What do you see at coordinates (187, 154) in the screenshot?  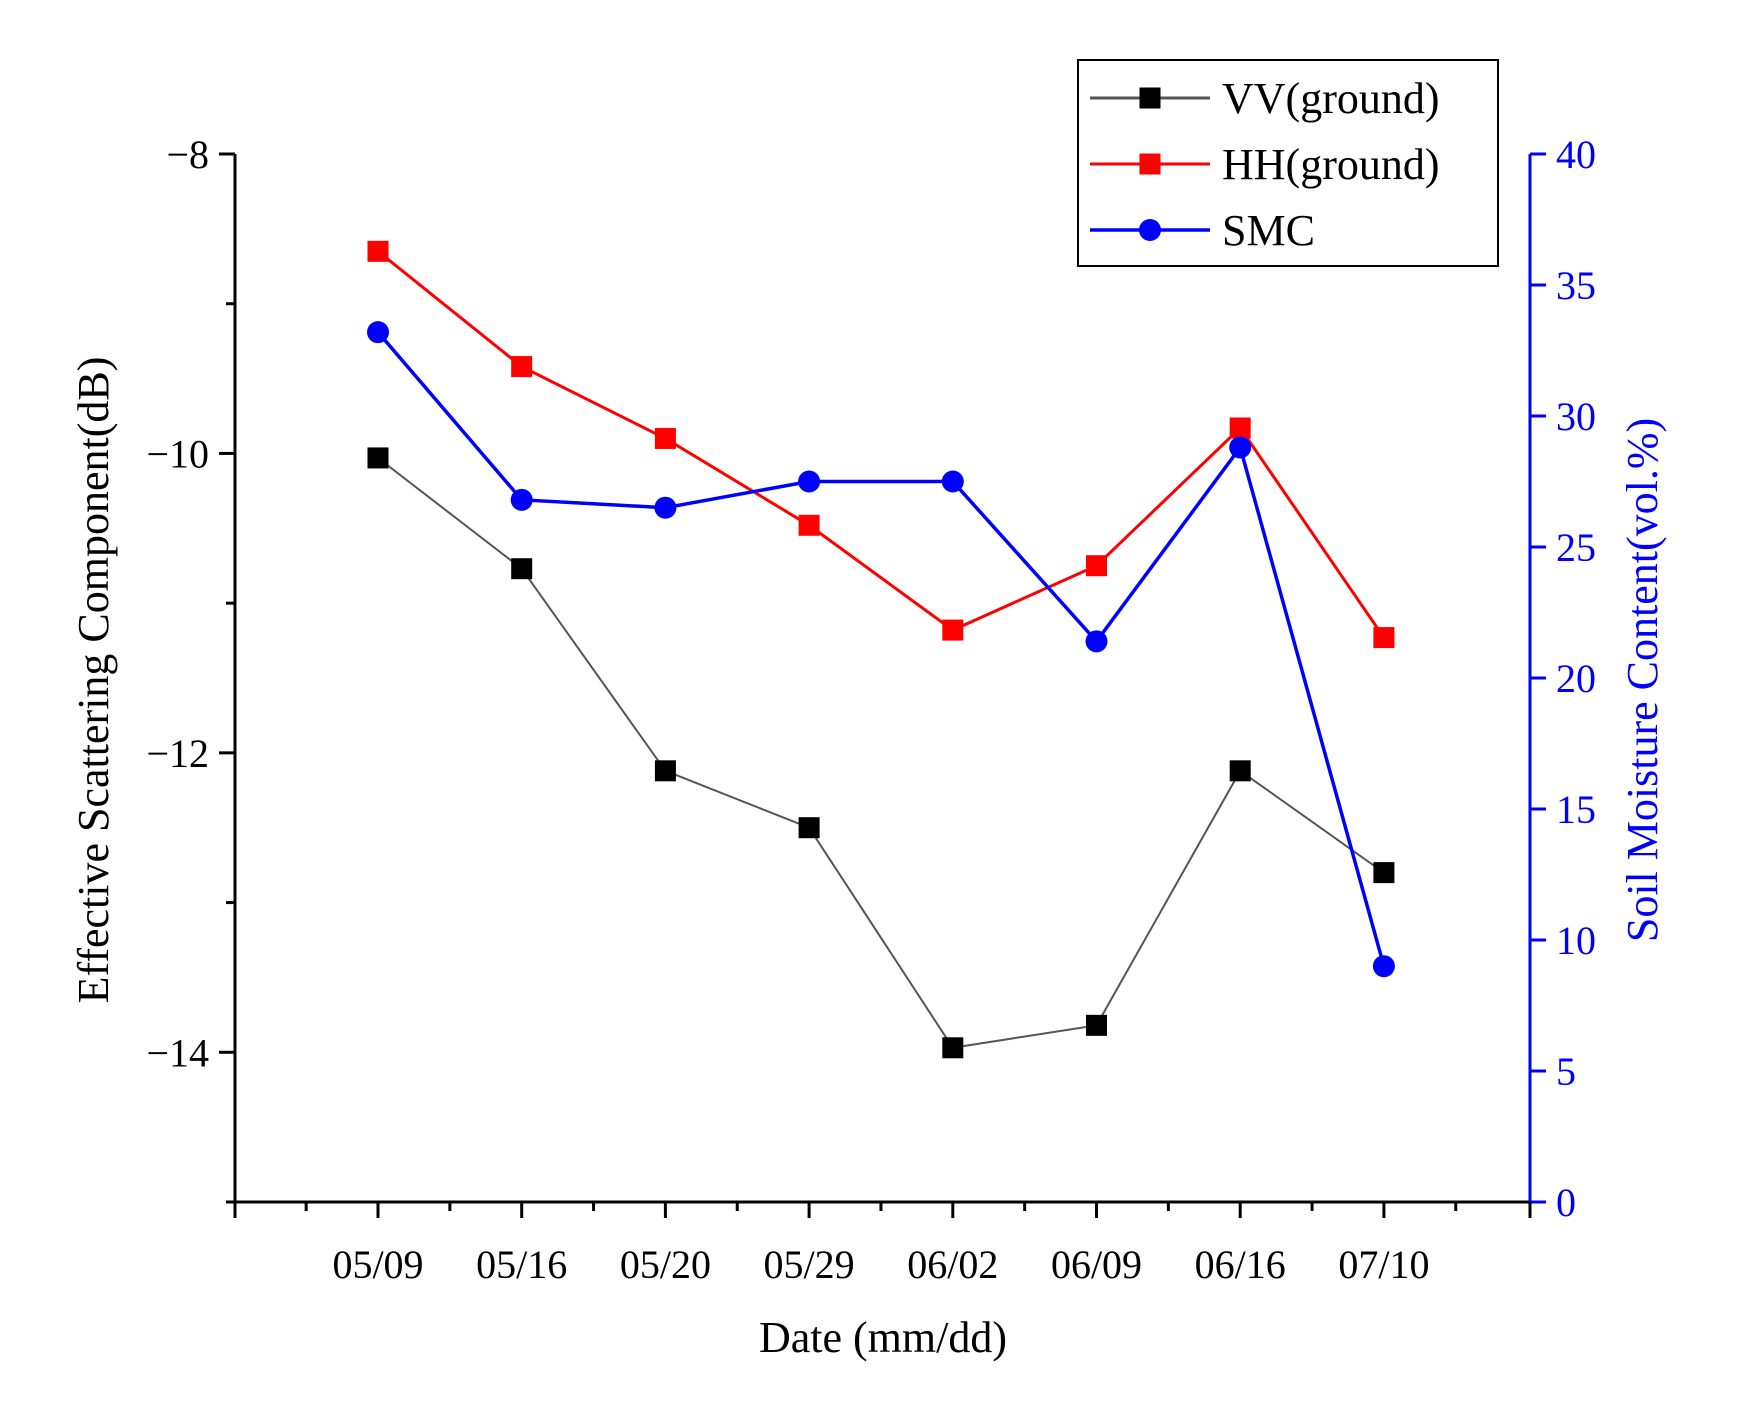 I see `y-tick-label: −8` at bounding box center [187, 154].